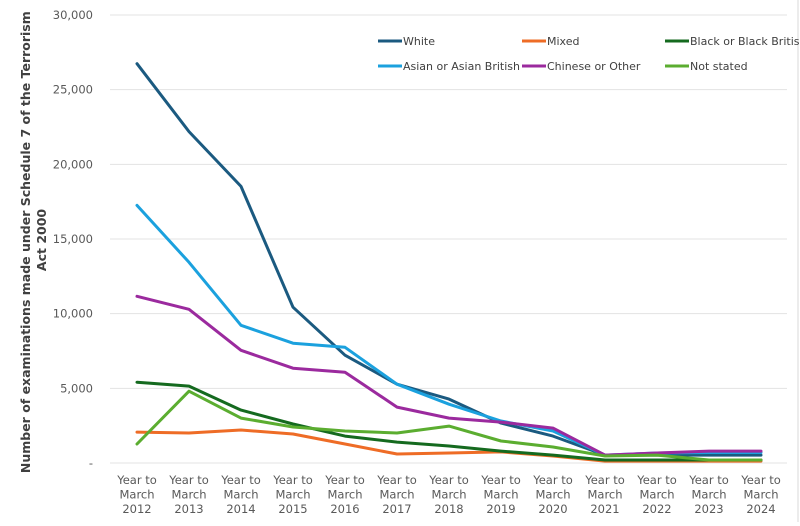 The width and height of the screenshot is (800, 526). Describe the element at coordinates (419, 41) in the screenshot. I see `legend-label: White` at that location.